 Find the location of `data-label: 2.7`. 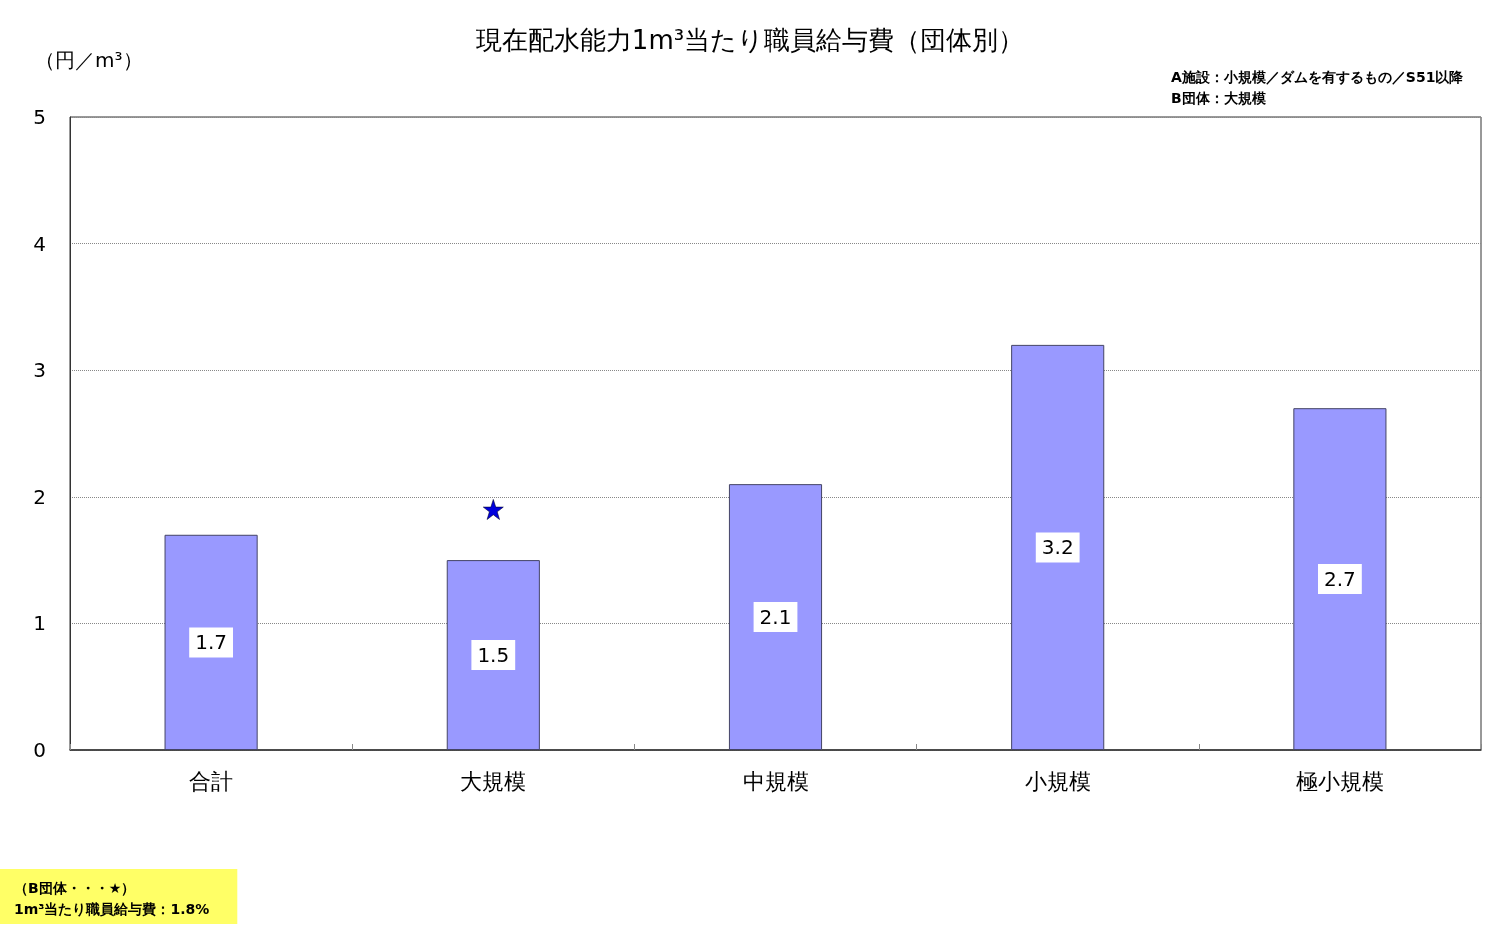

data-label: 2.7 is located at coordinates (1339, 579).